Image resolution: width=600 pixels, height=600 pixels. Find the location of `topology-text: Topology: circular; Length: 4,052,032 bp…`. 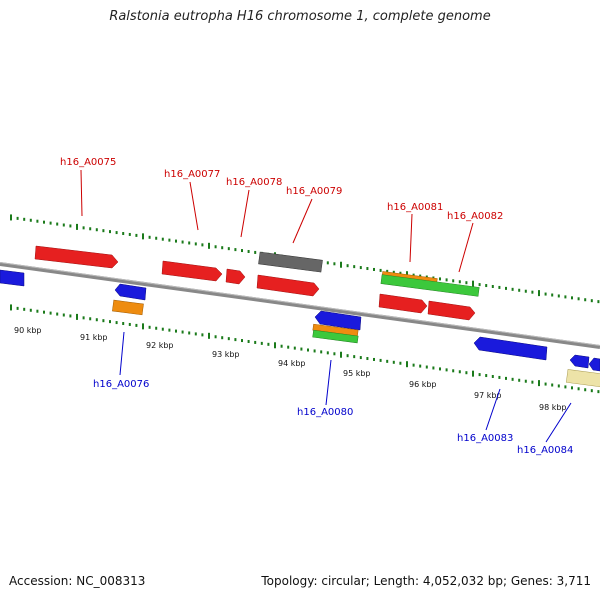

topology-text: Topology: circular; Length: 4,052,032 bp… is located at coordinates (426, 581).